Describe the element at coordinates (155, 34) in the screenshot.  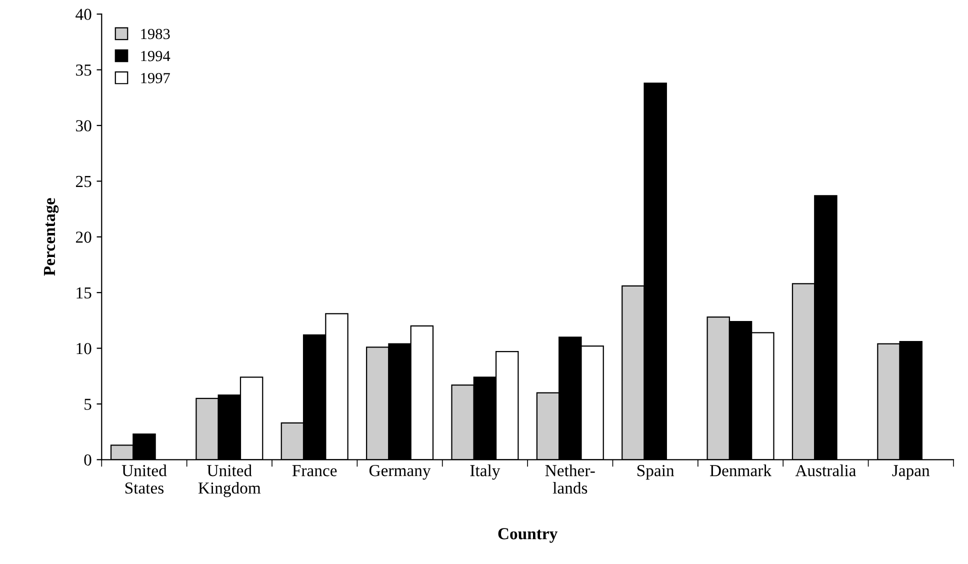
I see `legend-label: 1983` at that location.